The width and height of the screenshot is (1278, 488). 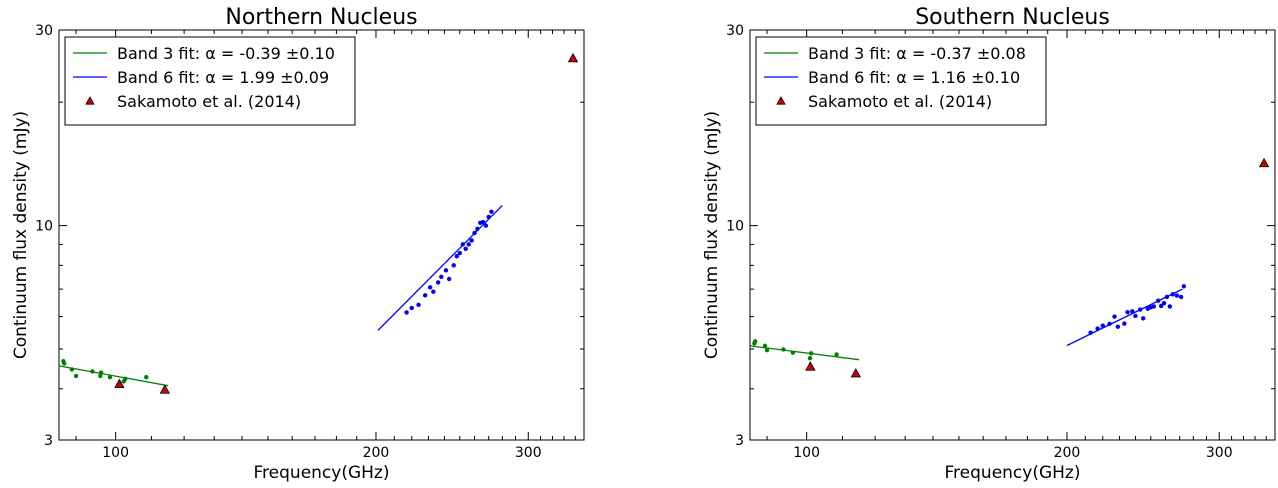 What do you see at coordinates (223, 77) in the screenshot?
I see `legend-entry: Band 6 fit: α = 1.99 ±0.09` at bounding box center [223, 77].